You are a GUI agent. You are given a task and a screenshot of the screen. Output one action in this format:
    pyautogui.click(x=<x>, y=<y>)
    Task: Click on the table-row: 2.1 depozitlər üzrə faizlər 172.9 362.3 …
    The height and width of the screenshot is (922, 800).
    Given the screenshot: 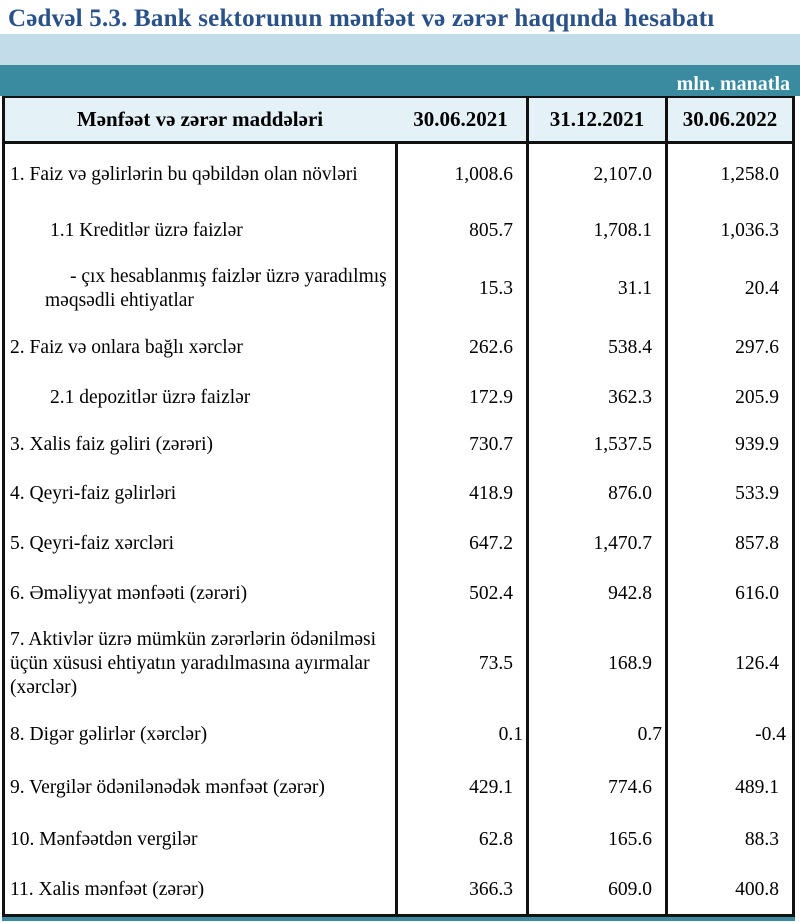 What is the action you would take?
    pyautogui.click(x=398, y=397)
    